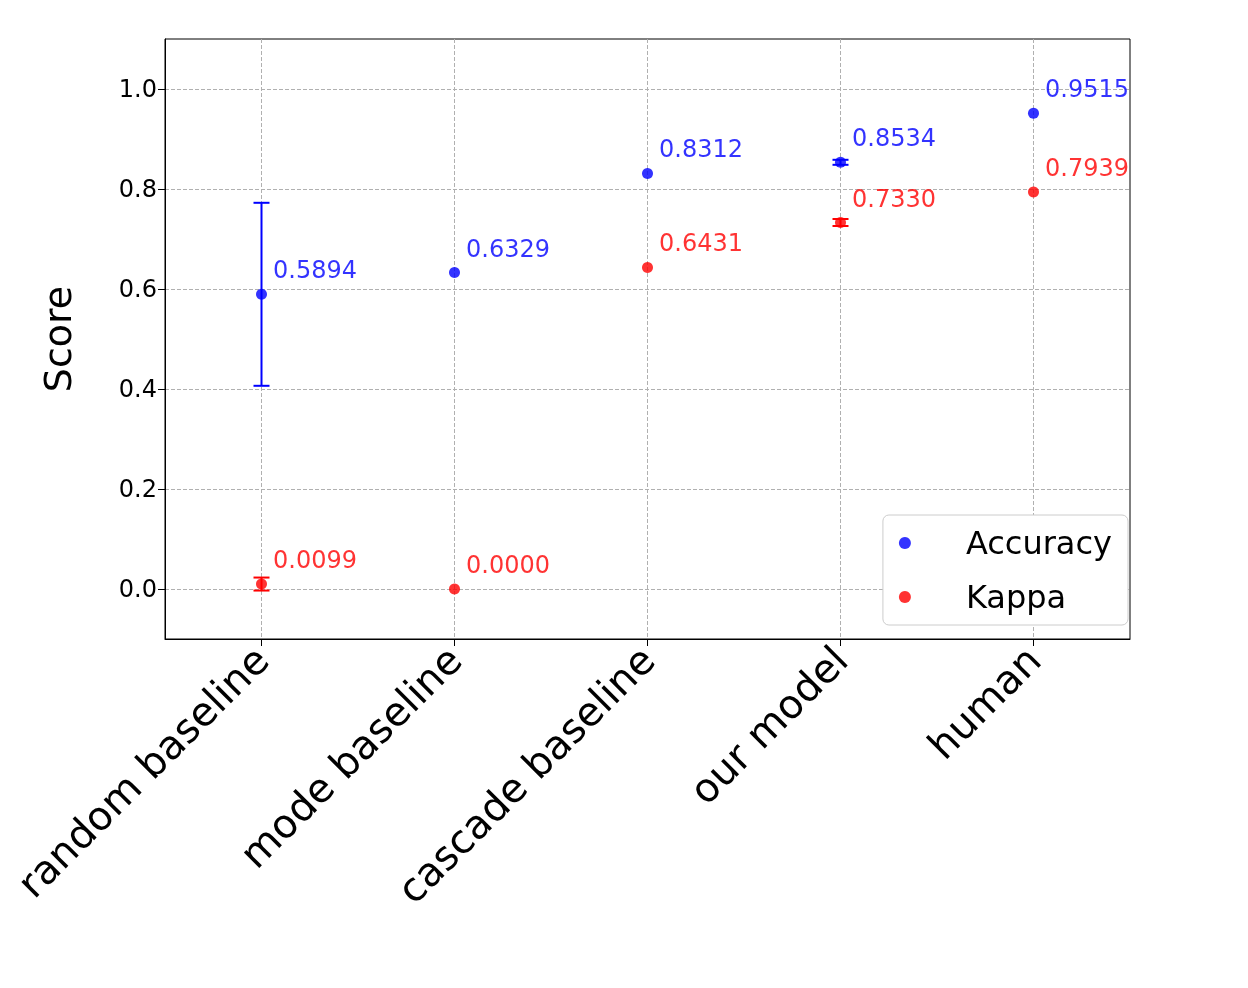  Describe the element at coordinates (315, 560) in the screenshot. I see `data-label: 0.0099` at that location.